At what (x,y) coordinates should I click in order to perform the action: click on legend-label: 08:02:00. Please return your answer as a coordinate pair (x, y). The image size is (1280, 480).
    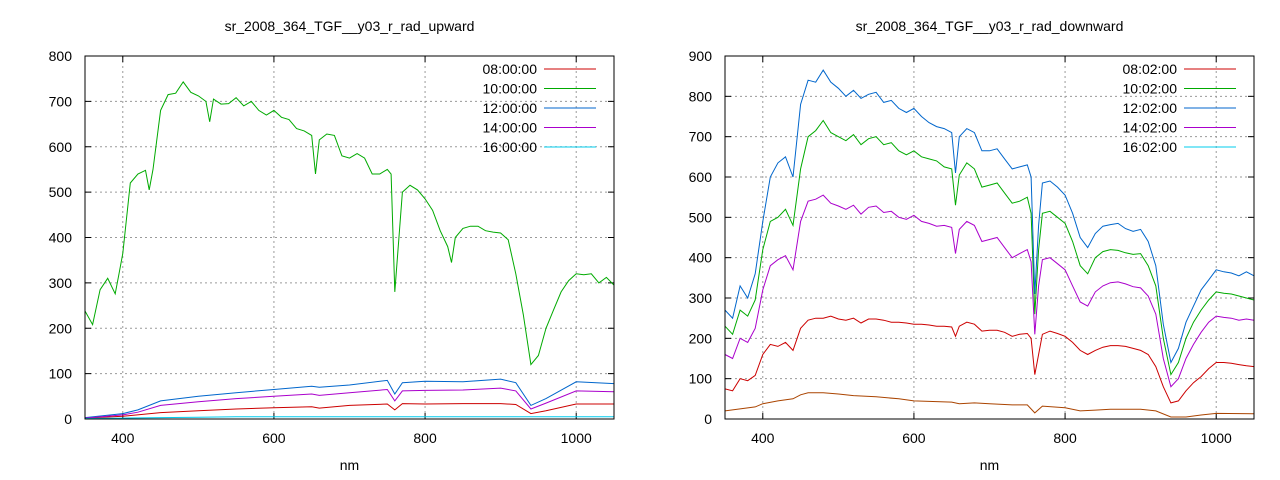
    Looking at the image, I should click on (1150, 69).